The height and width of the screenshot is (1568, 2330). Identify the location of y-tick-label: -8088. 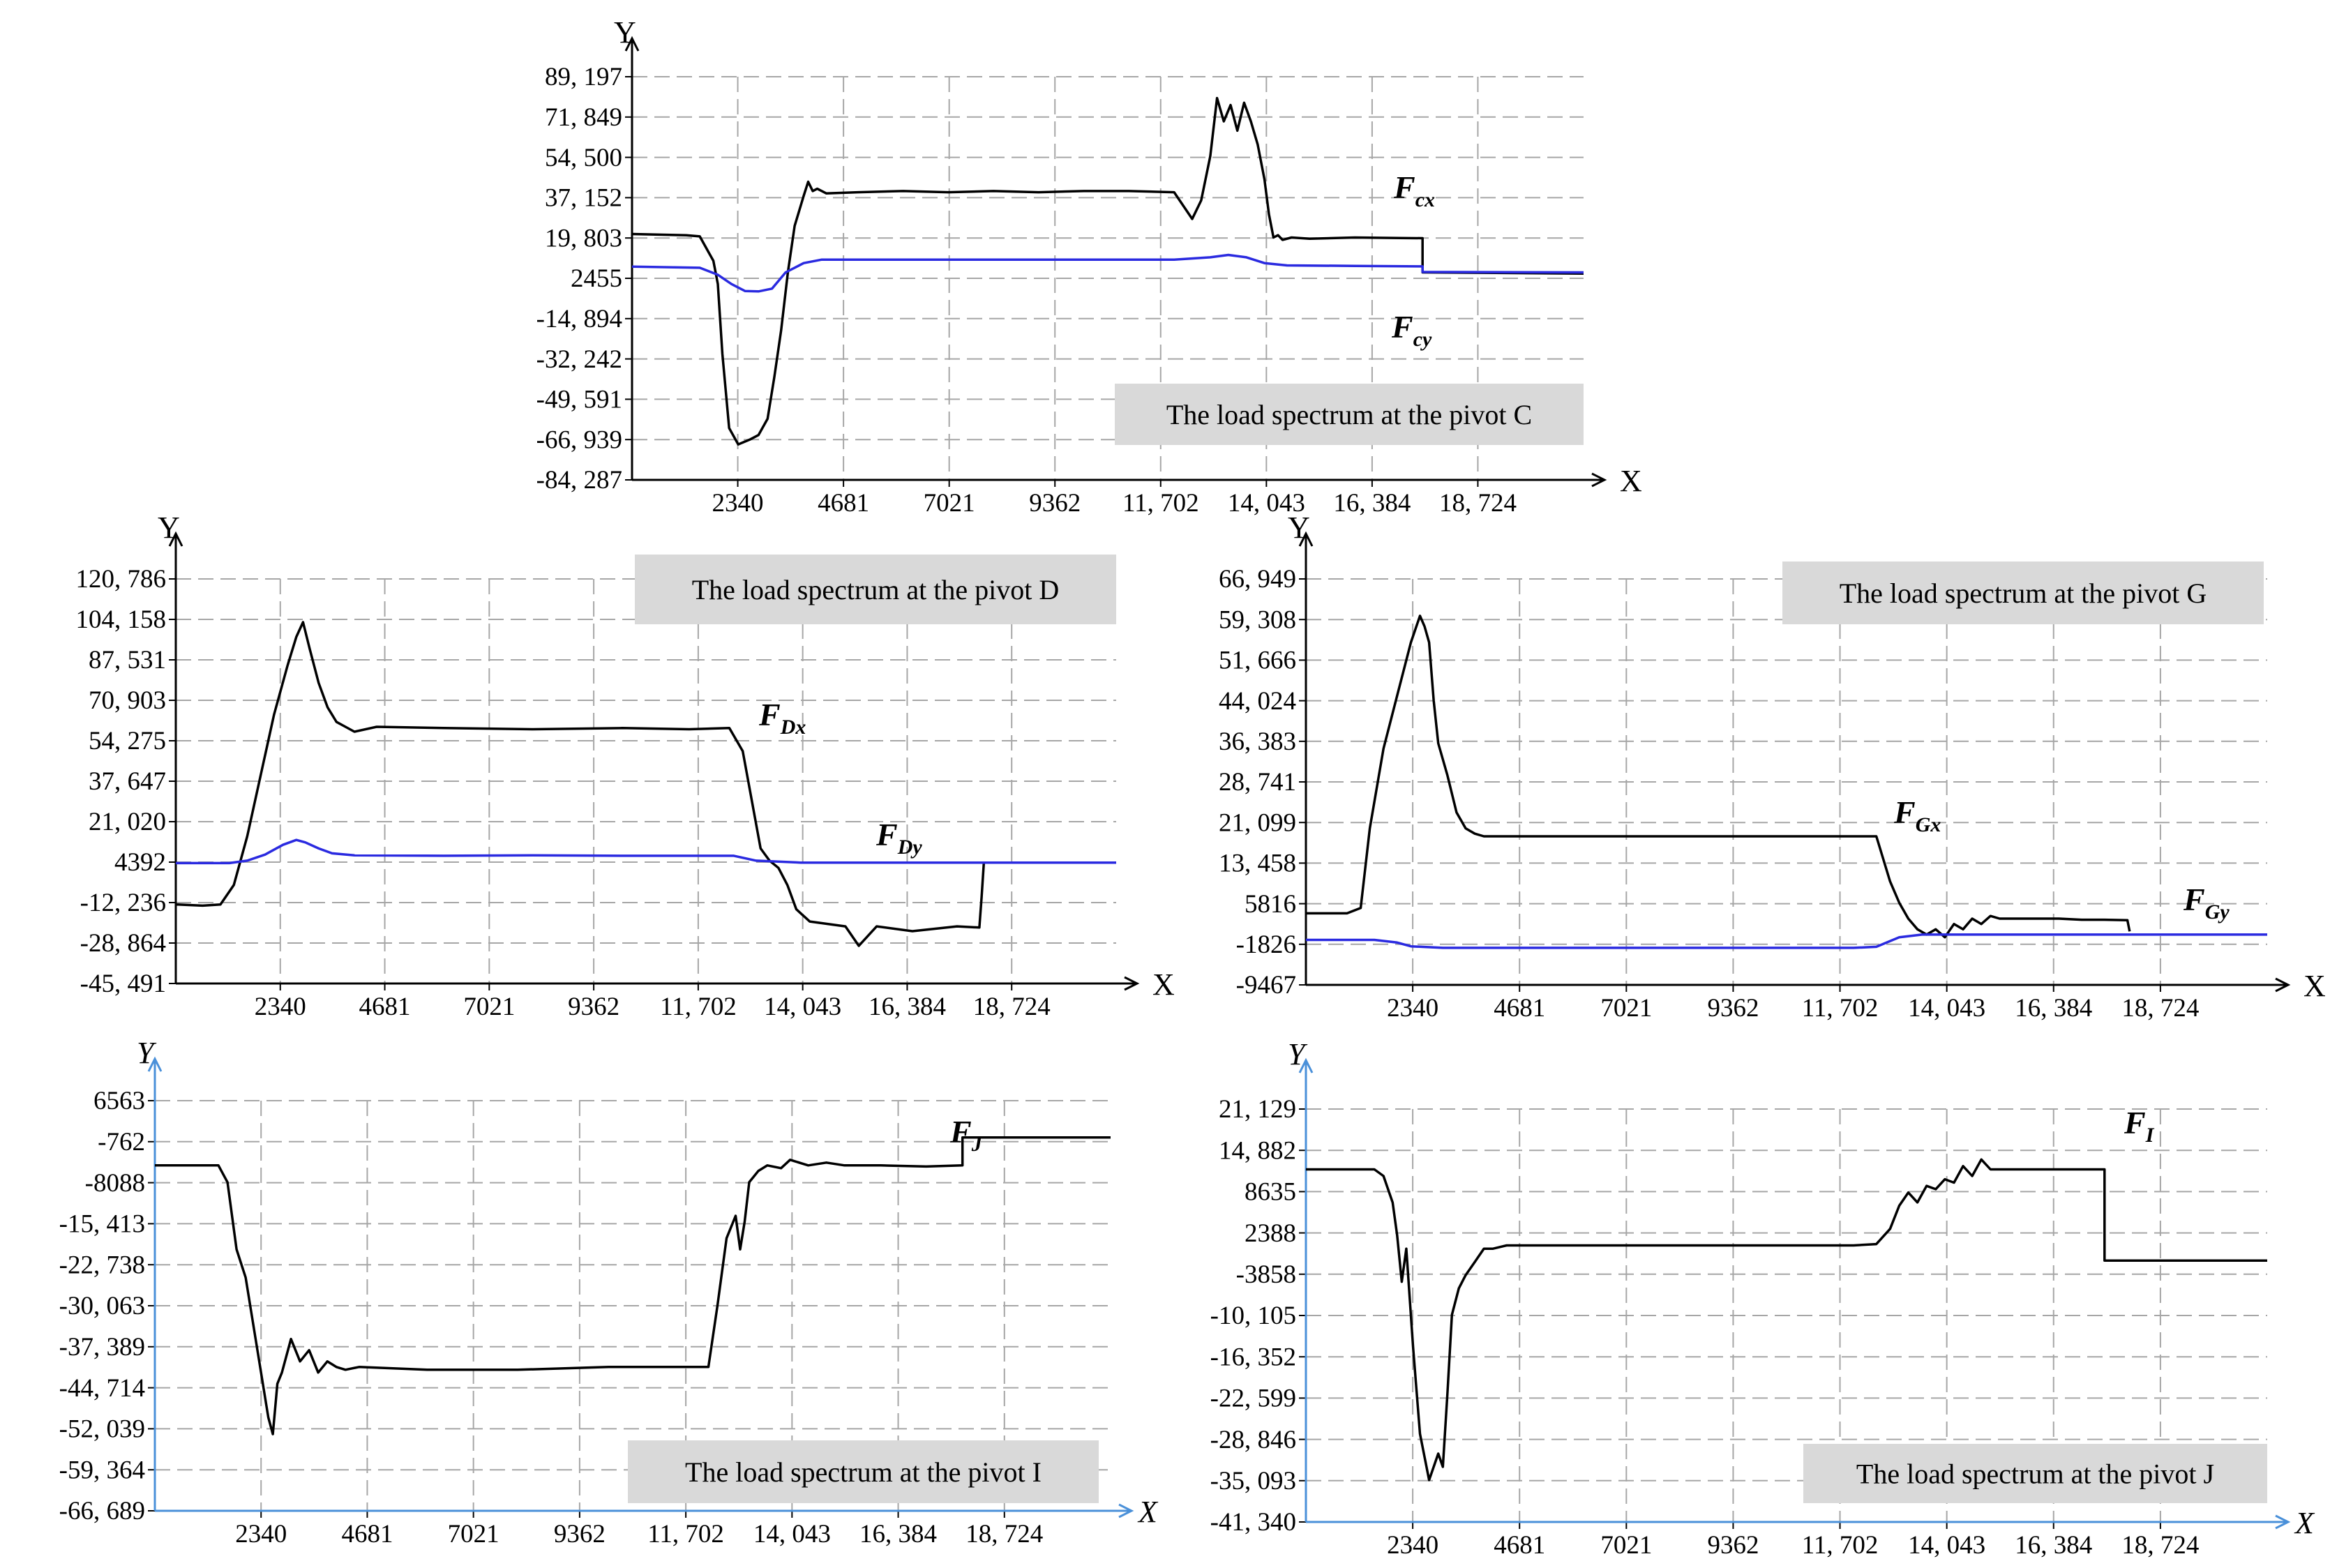
(115, 1183).